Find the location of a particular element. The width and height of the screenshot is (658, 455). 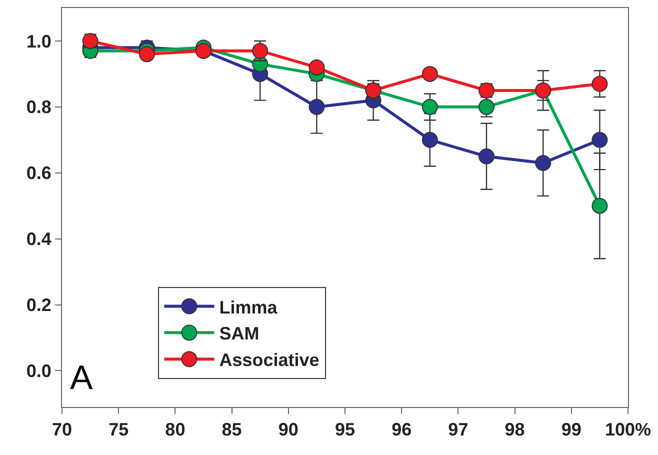

x-tick-label: 97 is located at coordinates (458, 430).